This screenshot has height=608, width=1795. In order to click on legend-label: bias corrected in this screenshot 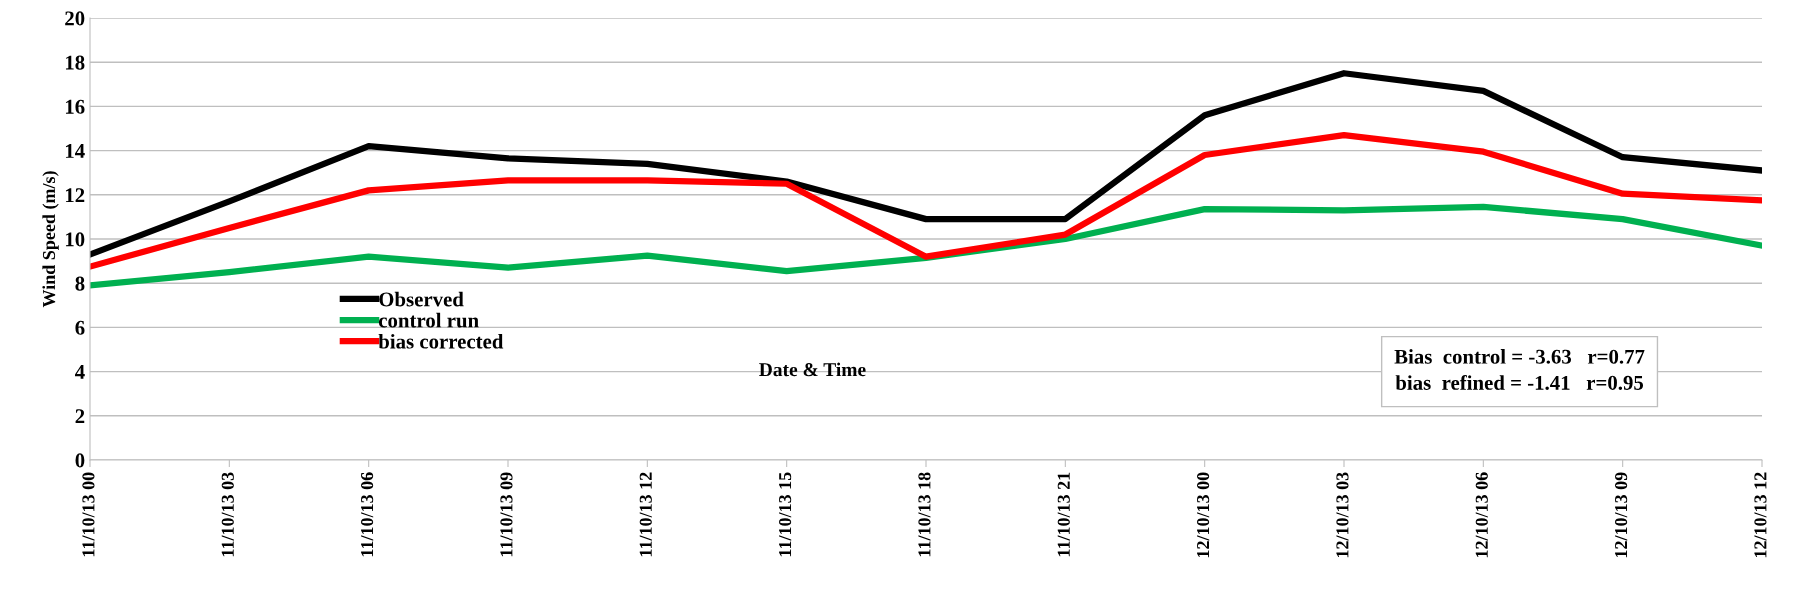, I will do `click(441, 341)`.